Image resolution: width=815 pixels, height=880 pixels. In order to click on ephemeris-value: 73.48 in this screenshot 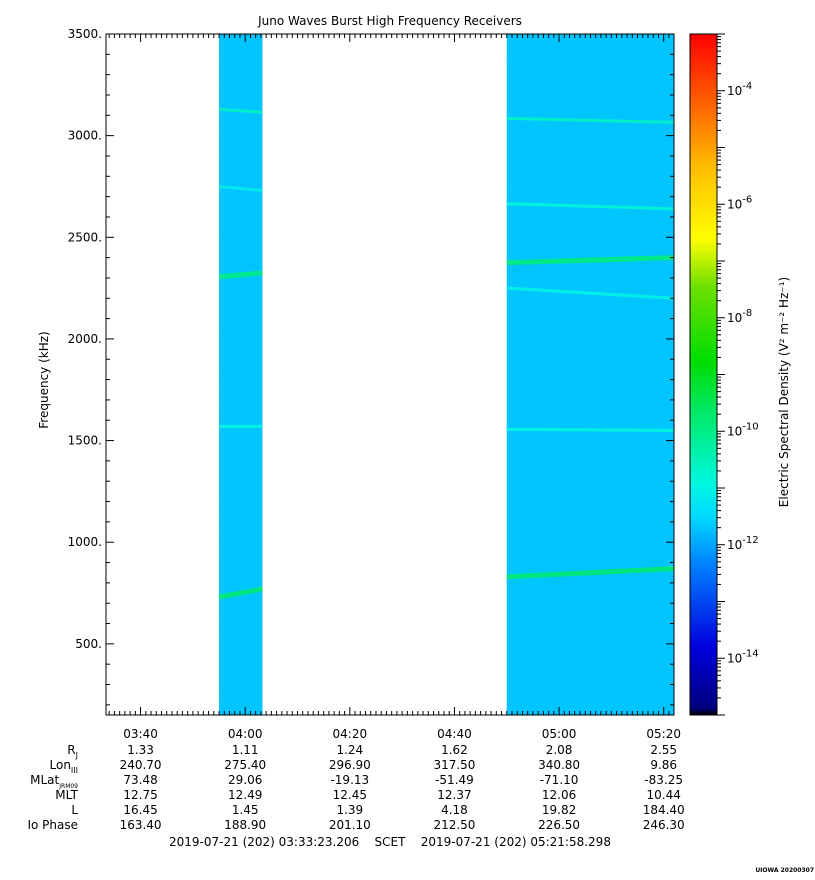, I will do `click(140, 780)`.